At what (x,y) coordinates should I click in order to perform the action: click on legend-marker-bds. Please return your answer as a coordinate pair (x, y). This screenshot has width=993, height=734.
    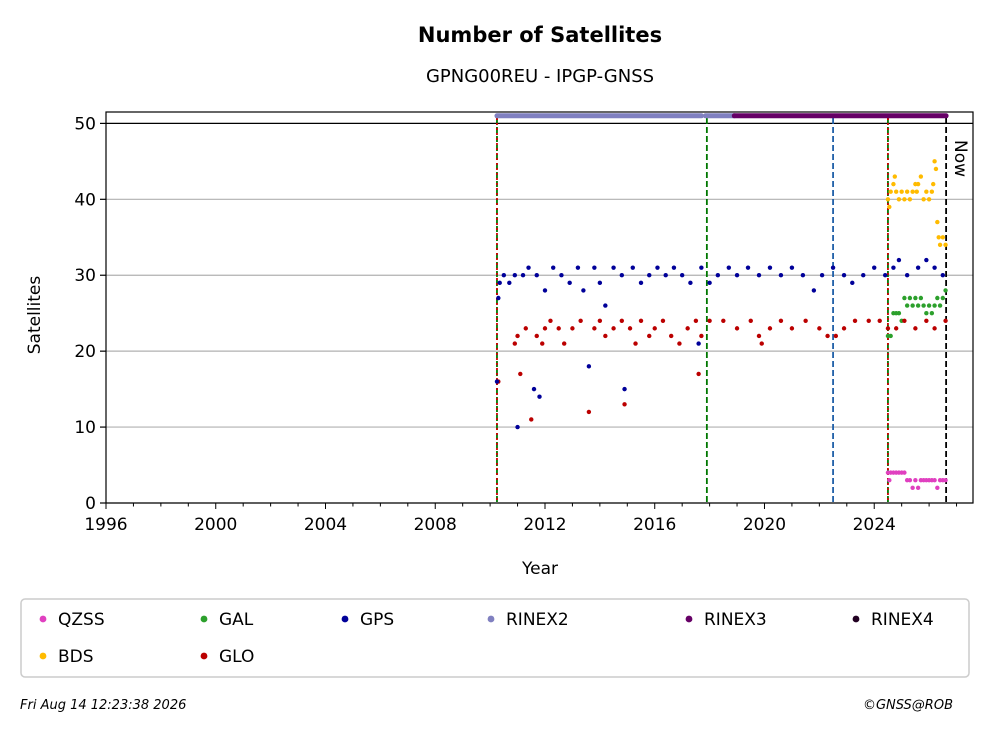
    Looking at the image, I should click on (43, 656).